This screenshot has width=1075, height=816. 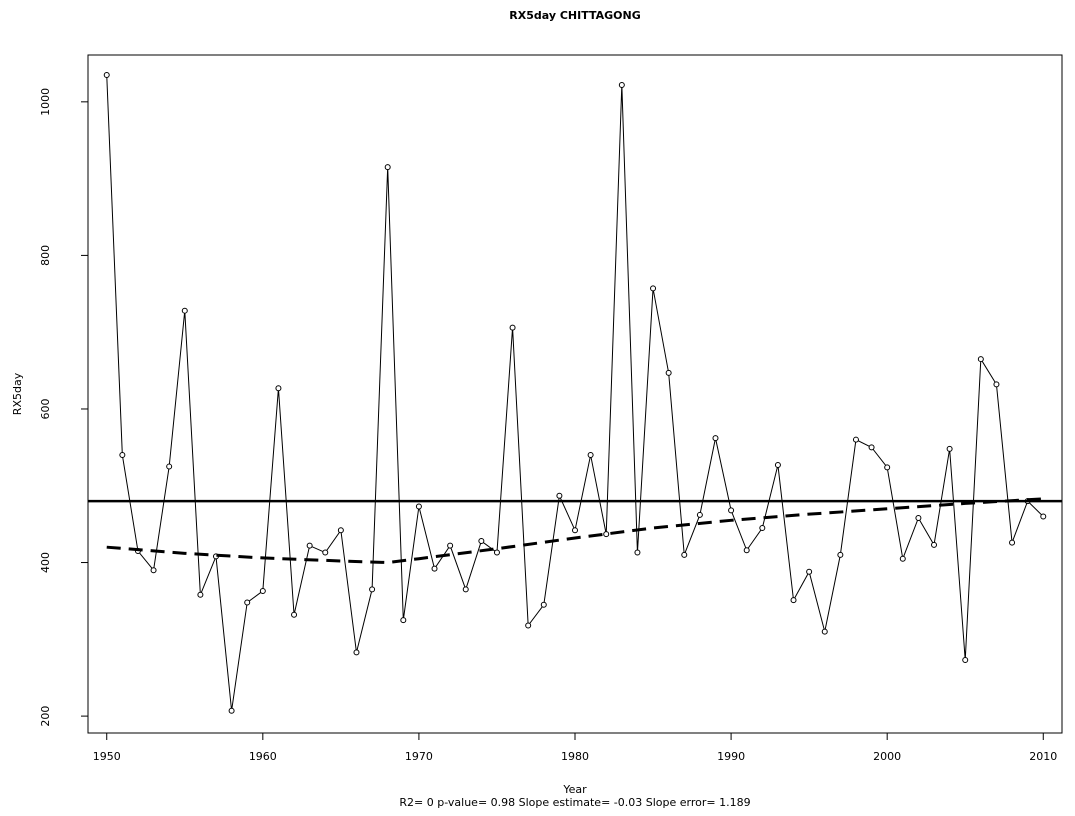 What do you see at coordinates (419, 756) in the screenshot?
I see `x-tick-label: 1970` at bounding box center [419, 756].